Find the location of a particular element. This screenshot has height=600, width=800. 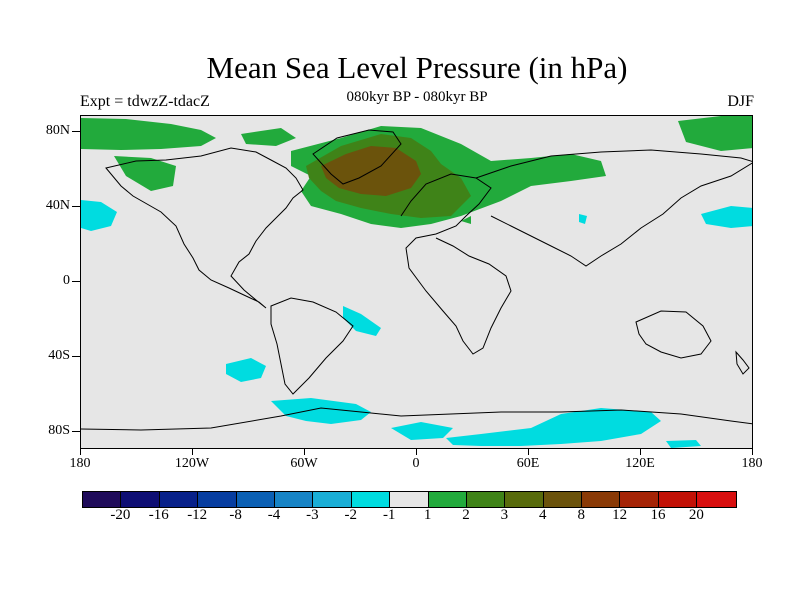

colorbar-label: -16 is located at coordinates (158, 515).